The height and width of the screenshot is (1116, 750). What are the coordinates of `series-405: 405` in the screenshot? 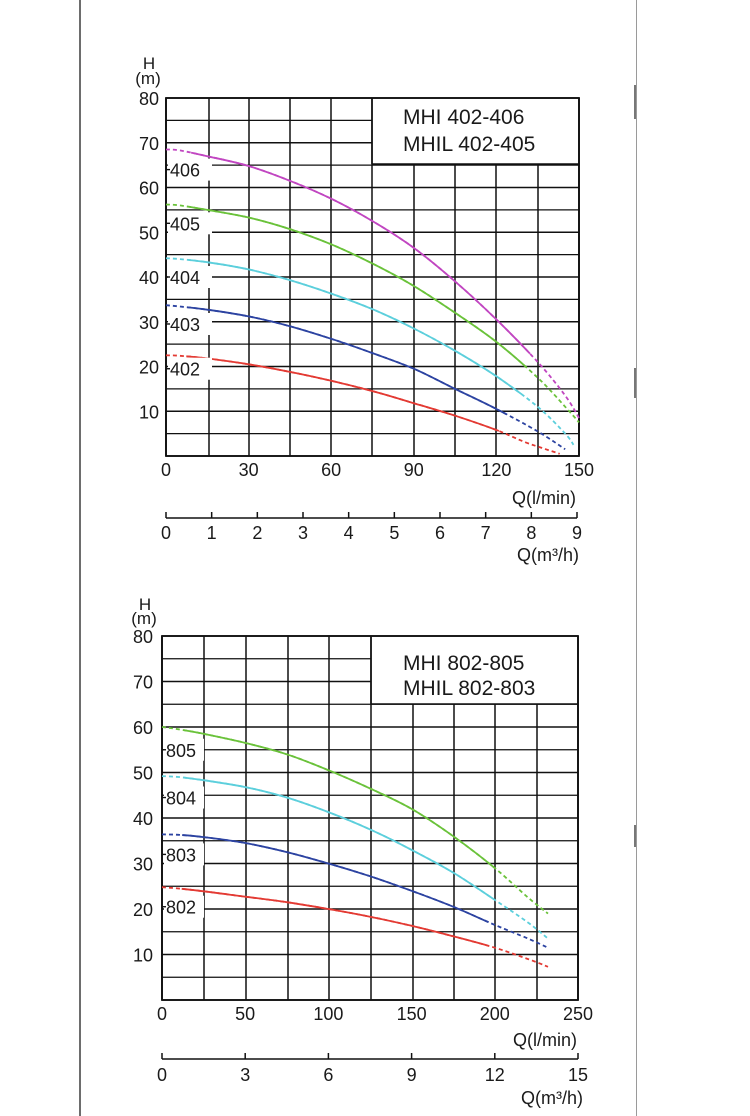 It's located at (372, 313).